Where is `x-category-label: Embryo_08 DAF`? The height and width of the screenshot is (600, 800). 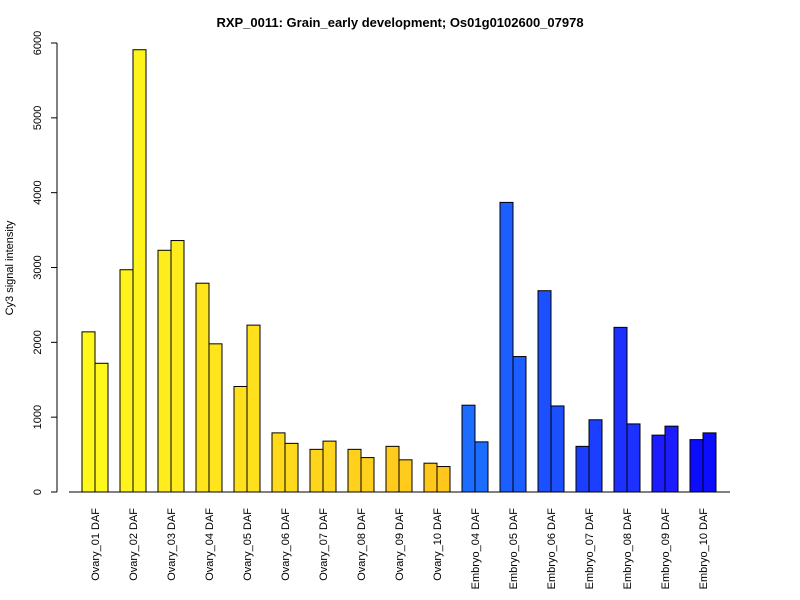
x-category-label: Embryo_08 DAF is located at coordinates (628, 549).